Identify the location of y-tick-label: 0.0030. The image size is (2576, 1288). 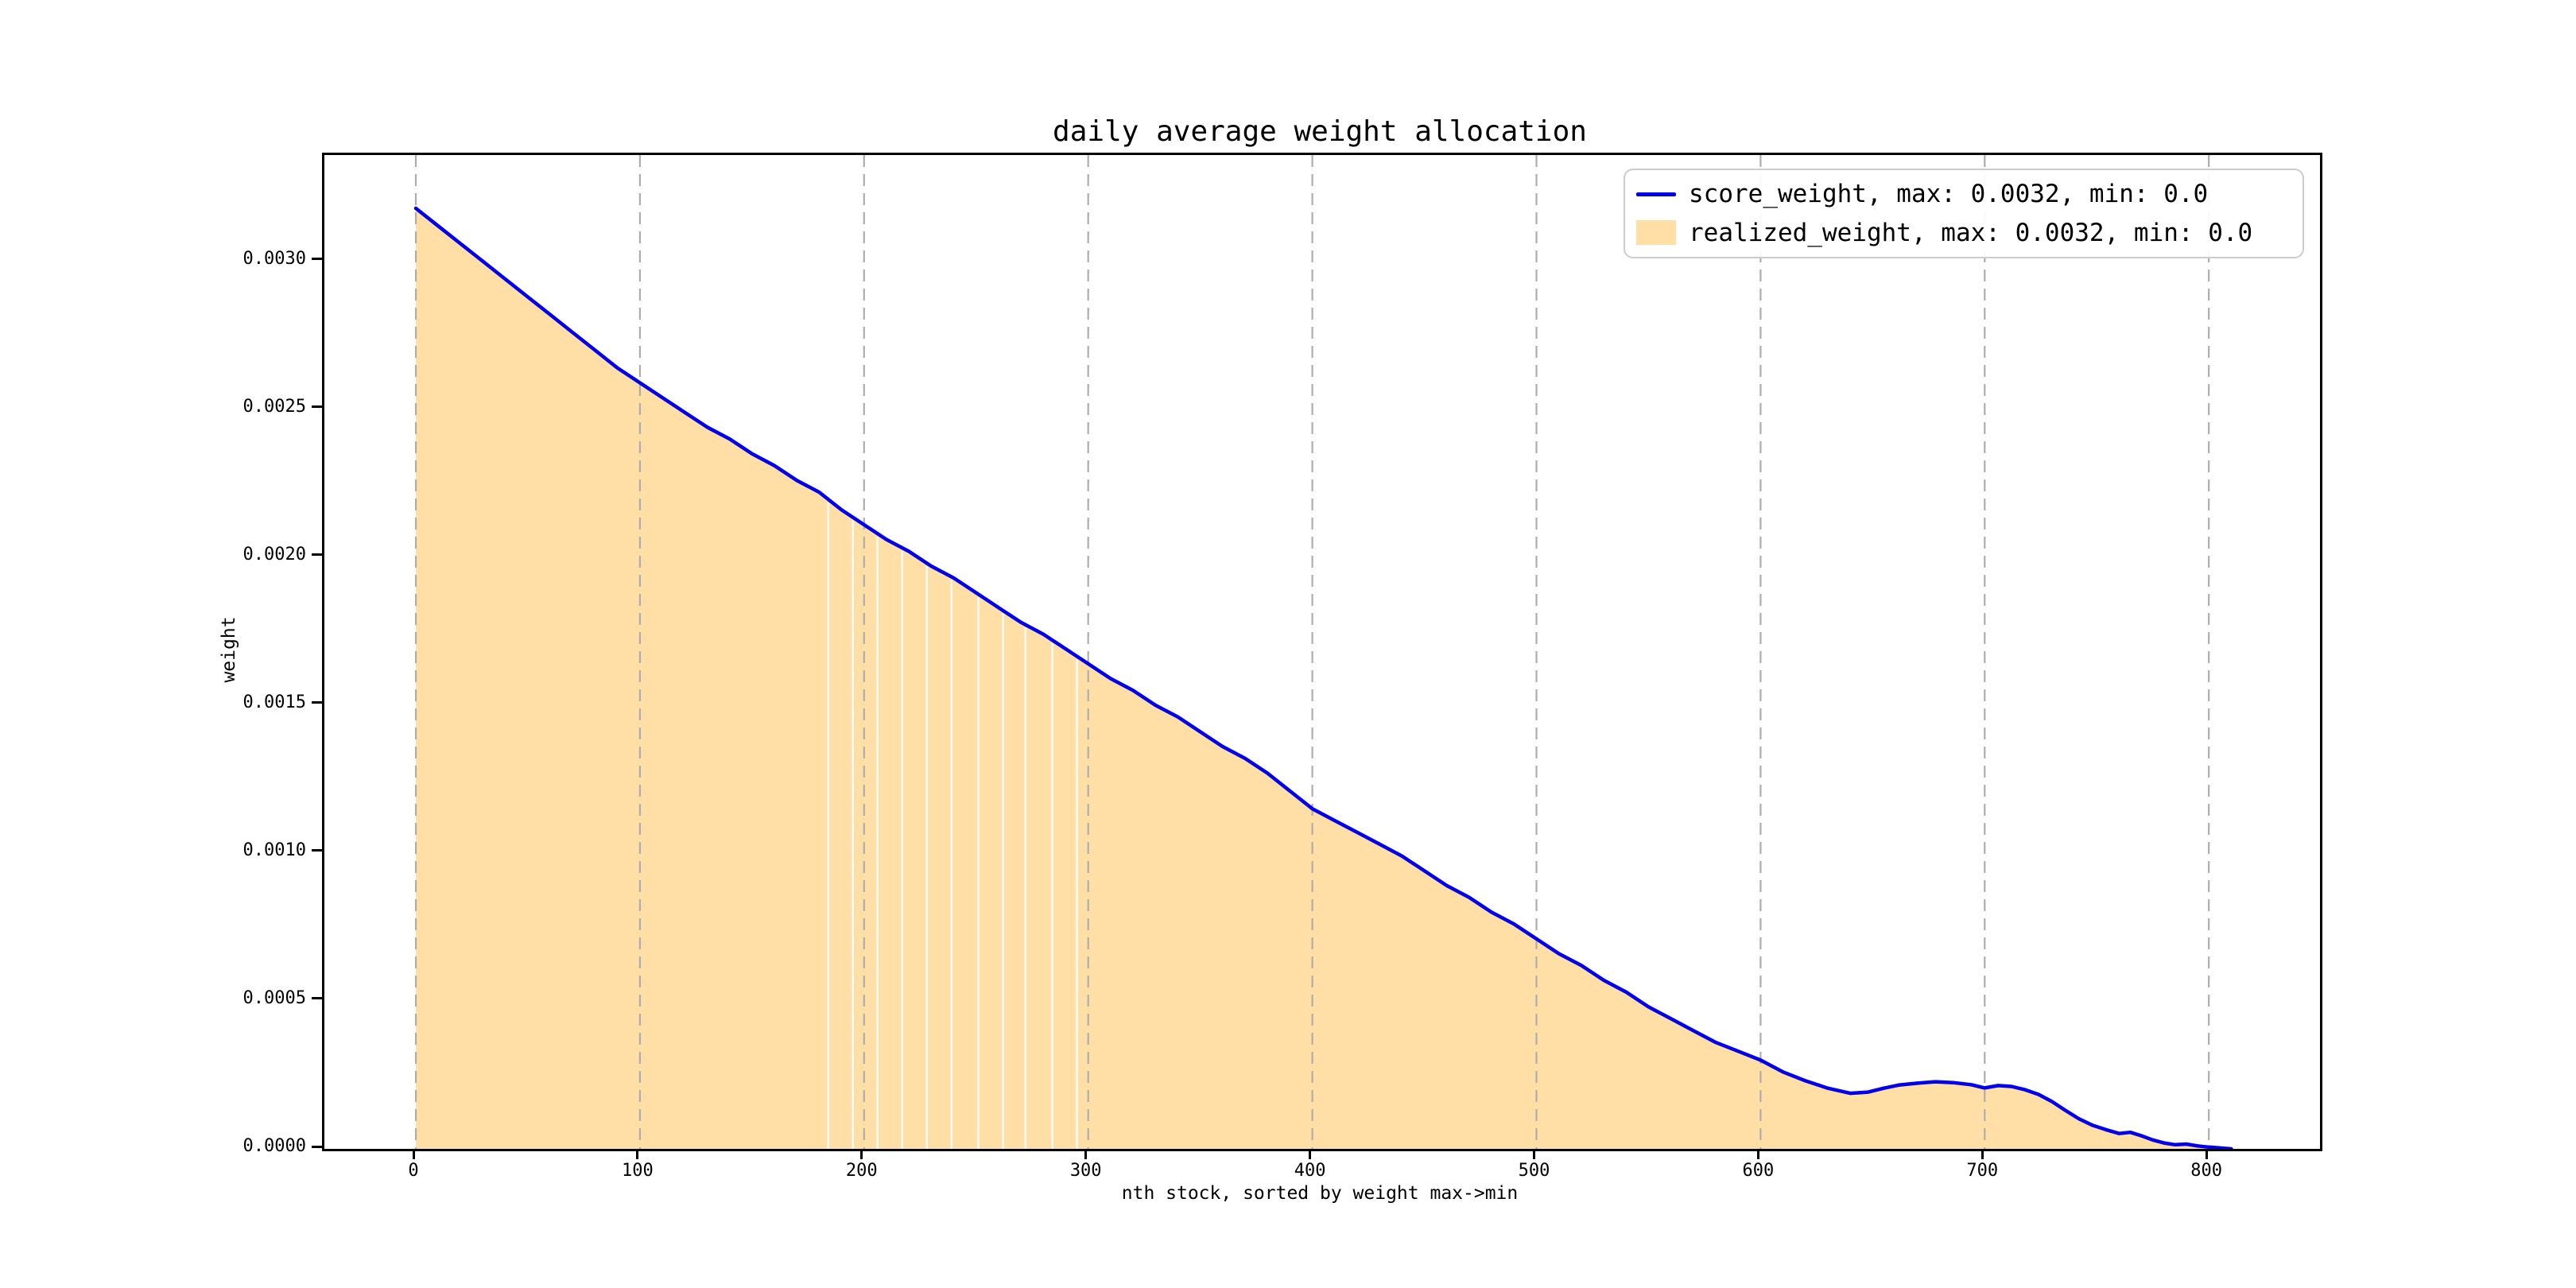
(274, 259).